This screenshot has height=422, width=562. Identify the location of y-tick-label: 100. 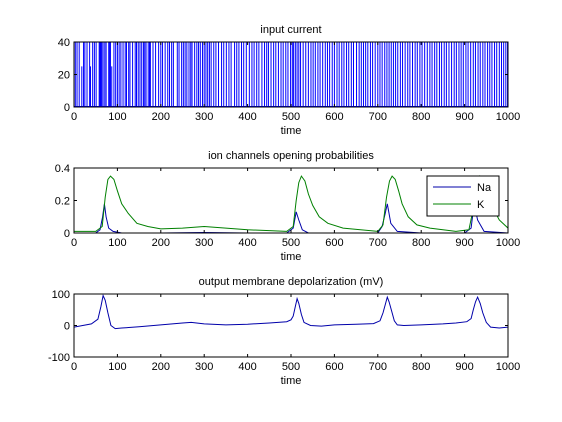
(61, 295).